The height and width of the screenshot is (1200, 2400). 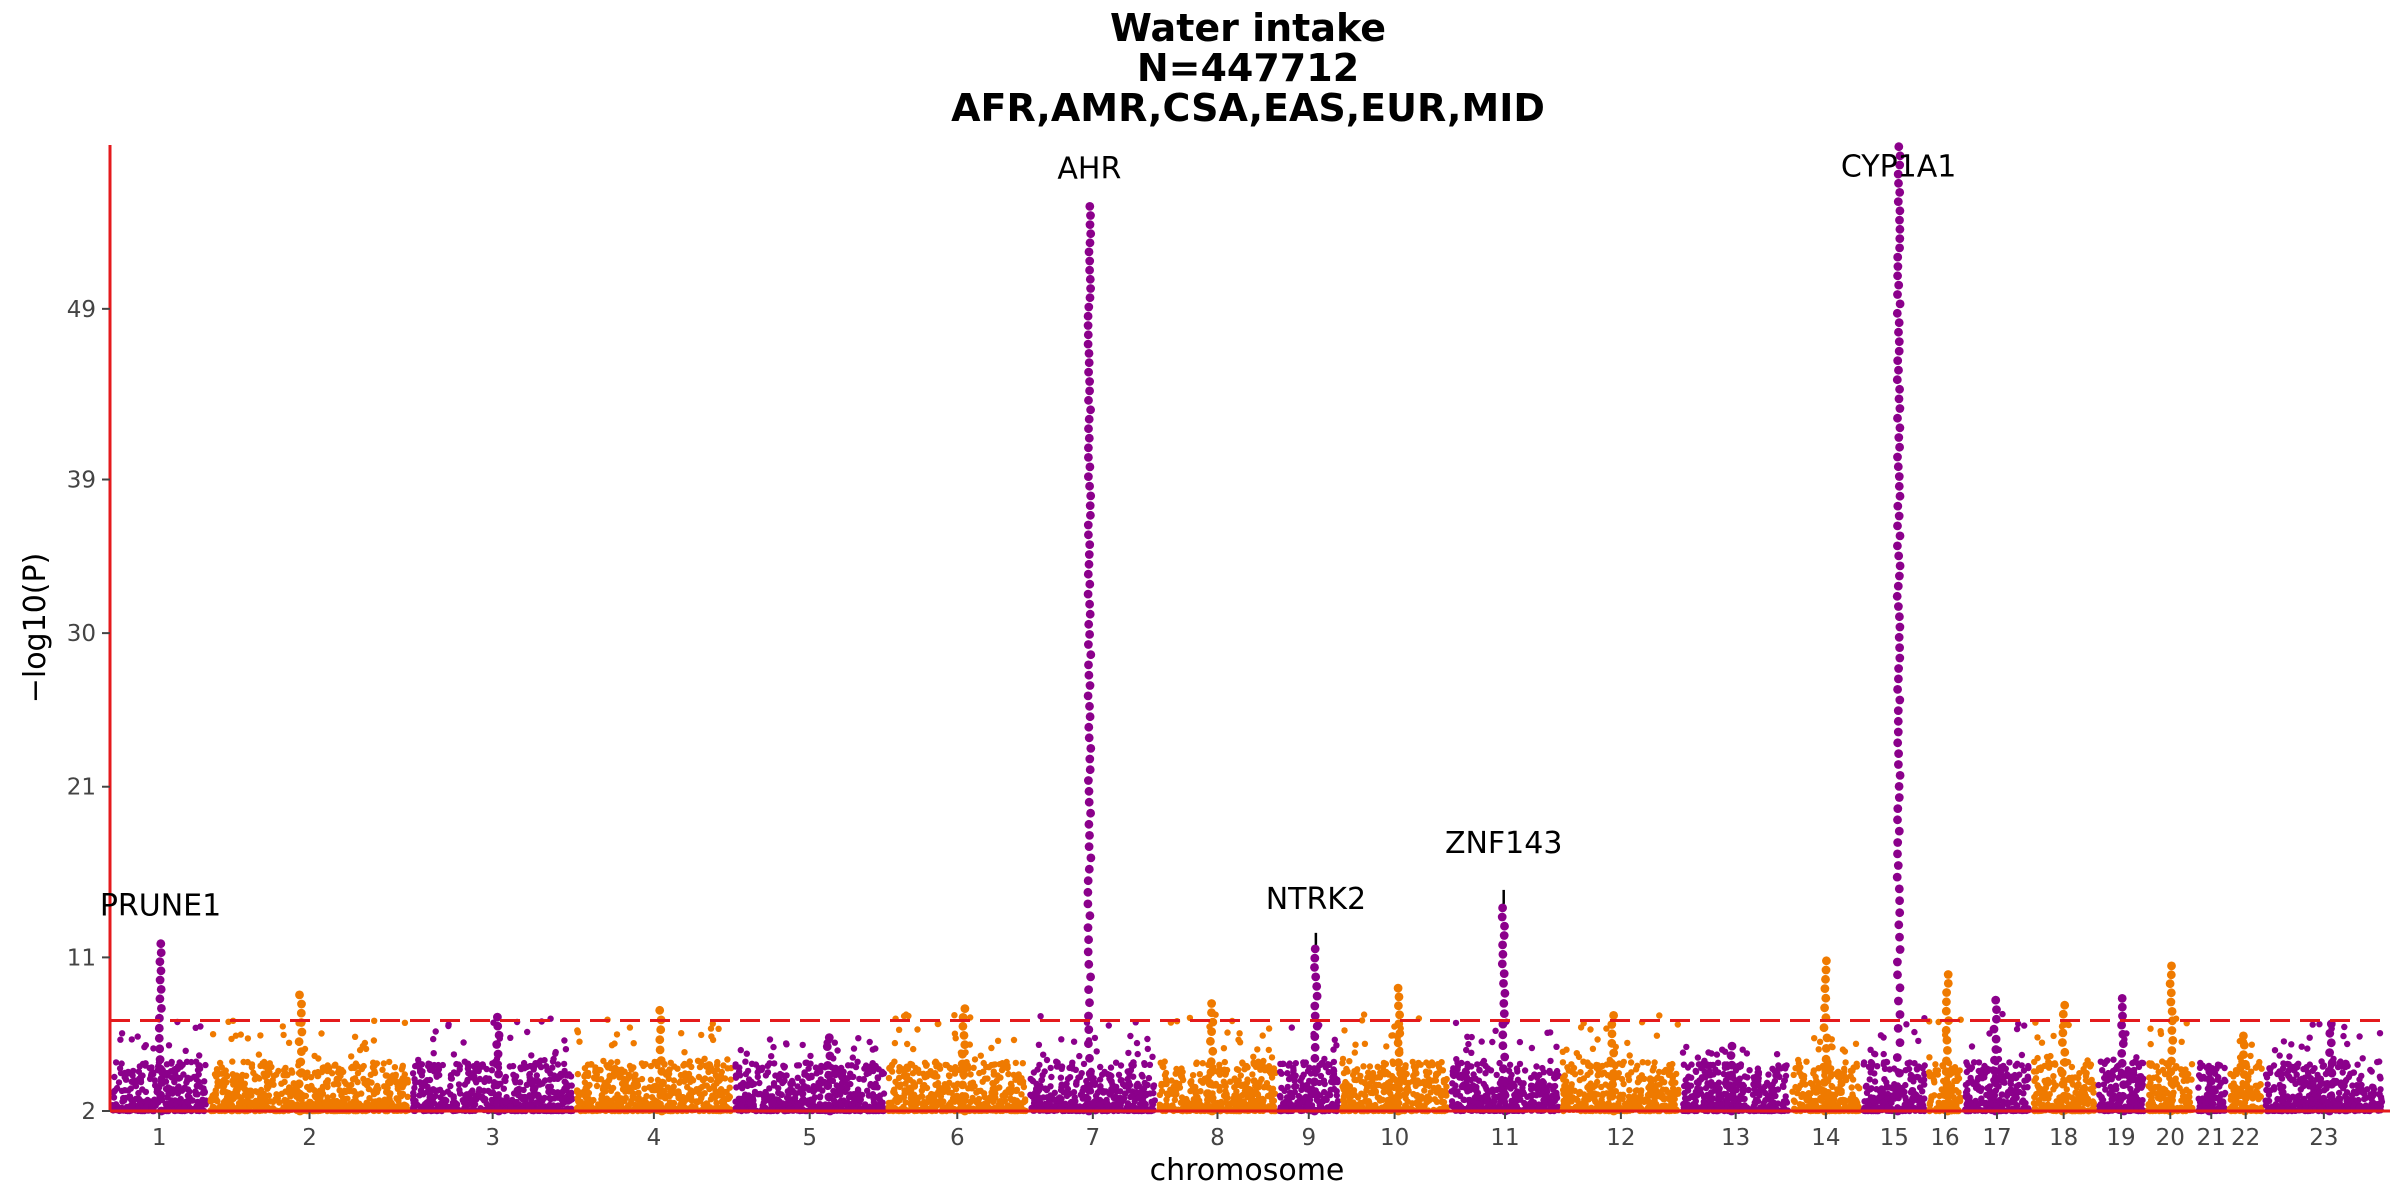 I want to click on chromosome-6-points, so click(x=957, y=1060).